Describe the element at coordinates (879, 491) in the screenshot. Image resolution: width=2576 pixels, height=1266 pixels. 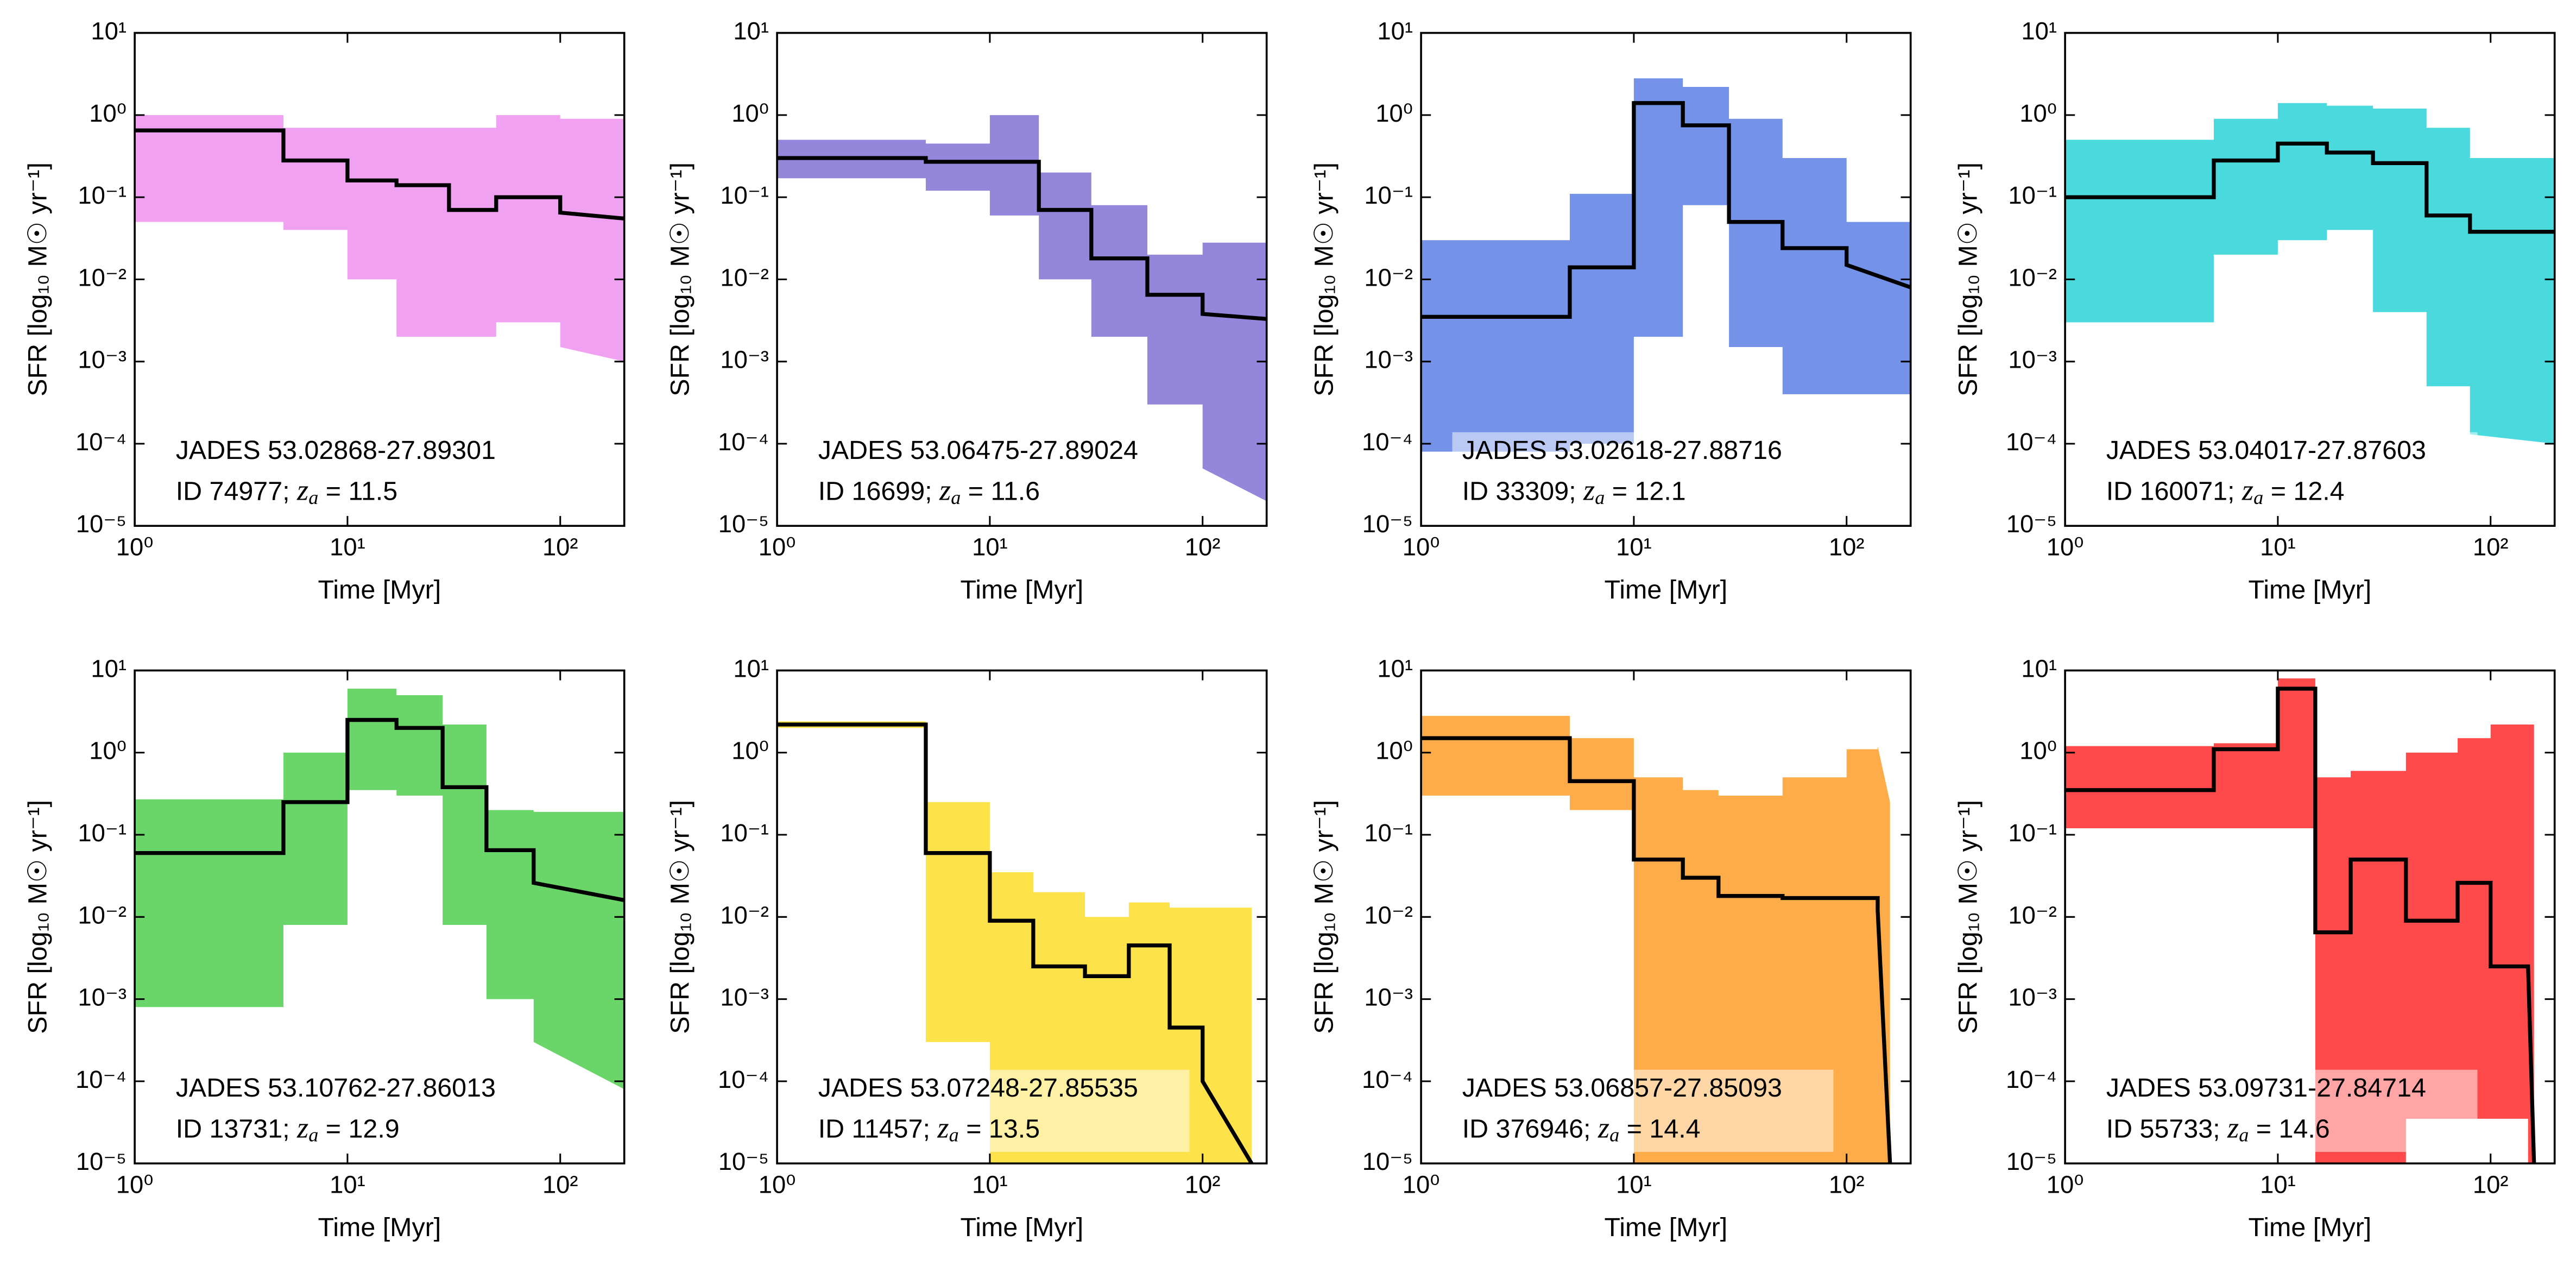
I see `id-text: ID 16699;` at that location.